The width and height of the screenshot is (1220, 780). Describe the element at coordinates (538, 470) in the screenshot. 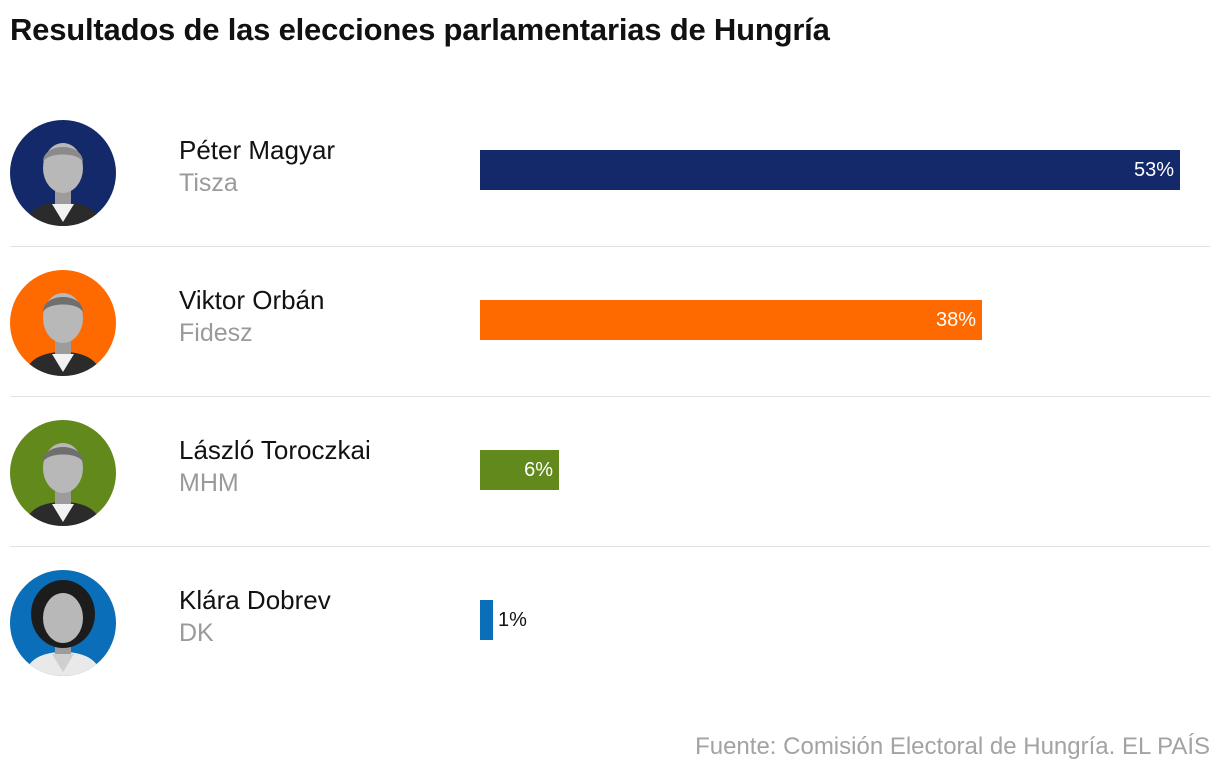

I see `bar-value-label: 6%` at that location.